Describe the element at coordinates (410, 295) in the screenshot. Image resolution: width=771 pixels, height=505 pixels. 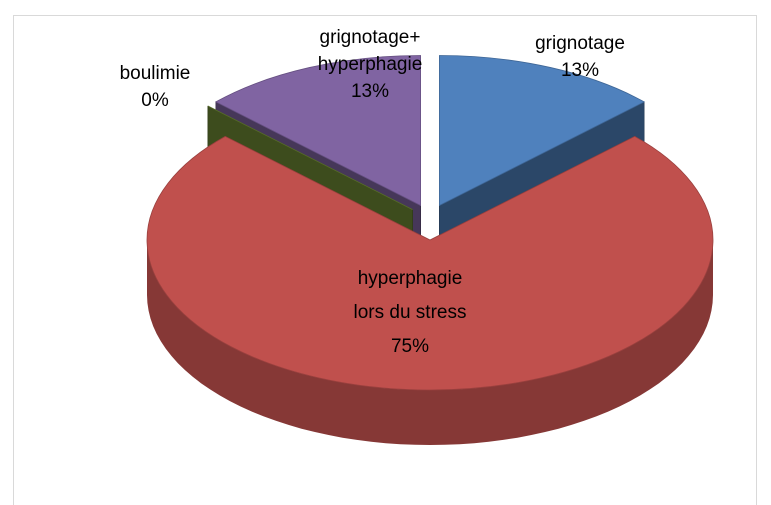
I see `slice-name: hyperphagie lors du stress` at that location.